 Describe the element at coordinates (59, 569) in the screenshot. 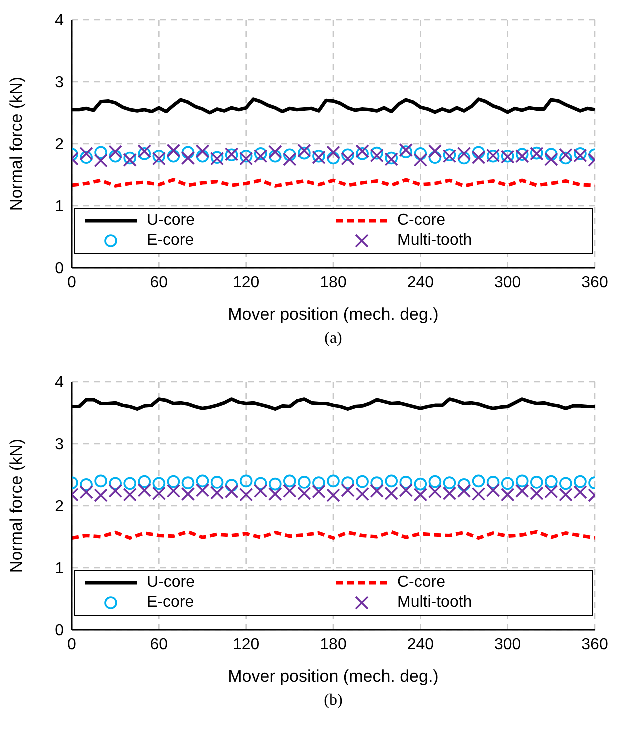

I see `y-tick-label: 1` at that location.